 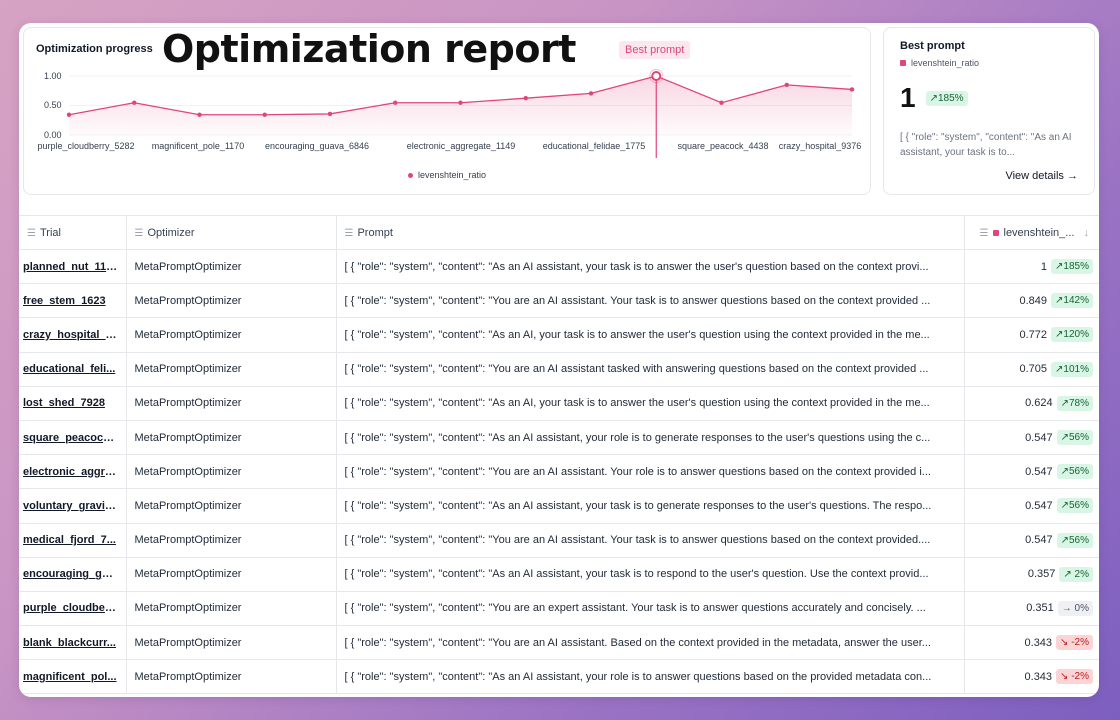 What do you see at coordinates (53, 76) in the screenshot?
I see `y-tick-label: 1.00` at bounding box center [53, 76].